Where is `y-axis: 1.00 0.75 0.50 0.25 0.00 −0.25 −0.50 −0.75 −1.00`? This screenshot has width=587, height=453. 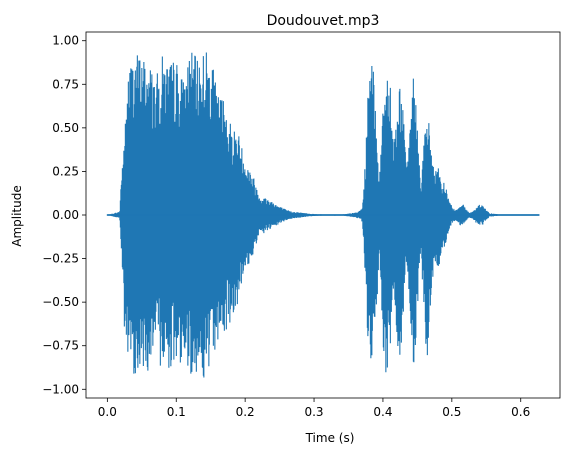 y-axis: 1.00 0.75 0.50 0.25 0.00 −0.25 −0.50 −0.75 −1.00 is located at coordinates (64, 215).